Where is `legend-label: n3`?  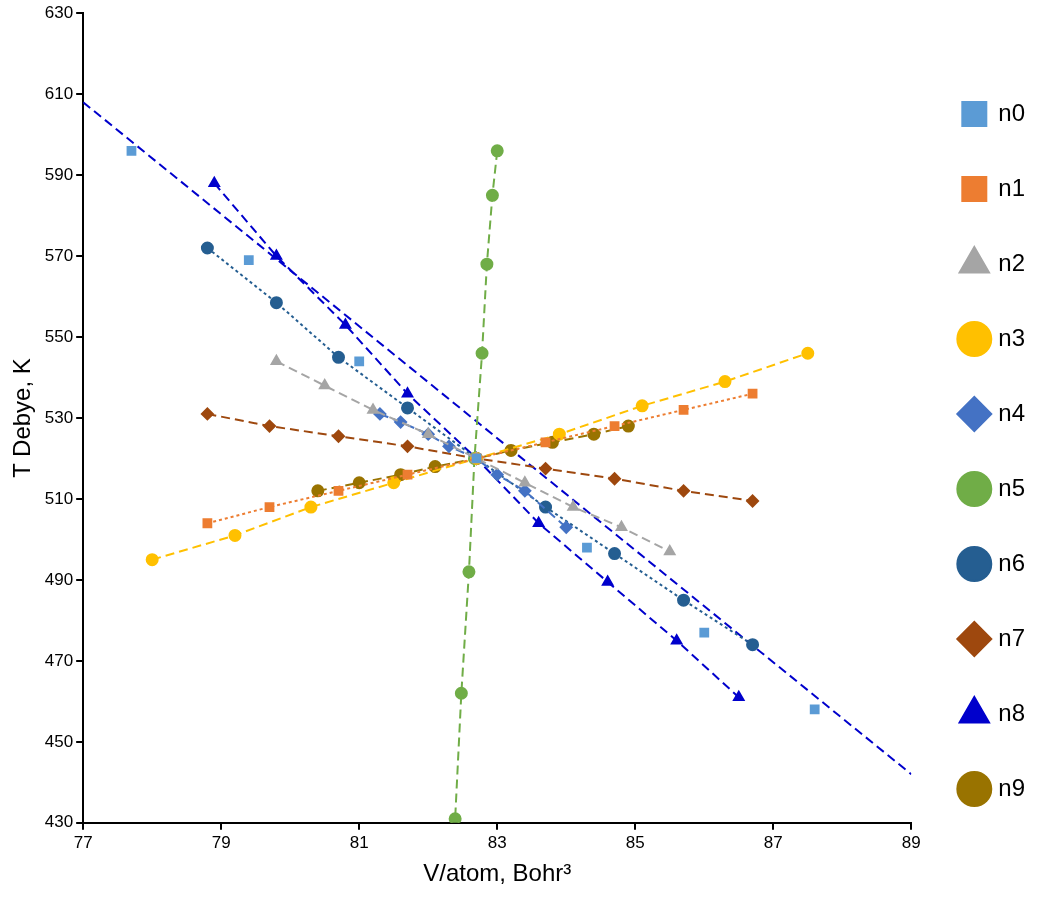
legend-label: n3 is located at coordinates (1012, 337).